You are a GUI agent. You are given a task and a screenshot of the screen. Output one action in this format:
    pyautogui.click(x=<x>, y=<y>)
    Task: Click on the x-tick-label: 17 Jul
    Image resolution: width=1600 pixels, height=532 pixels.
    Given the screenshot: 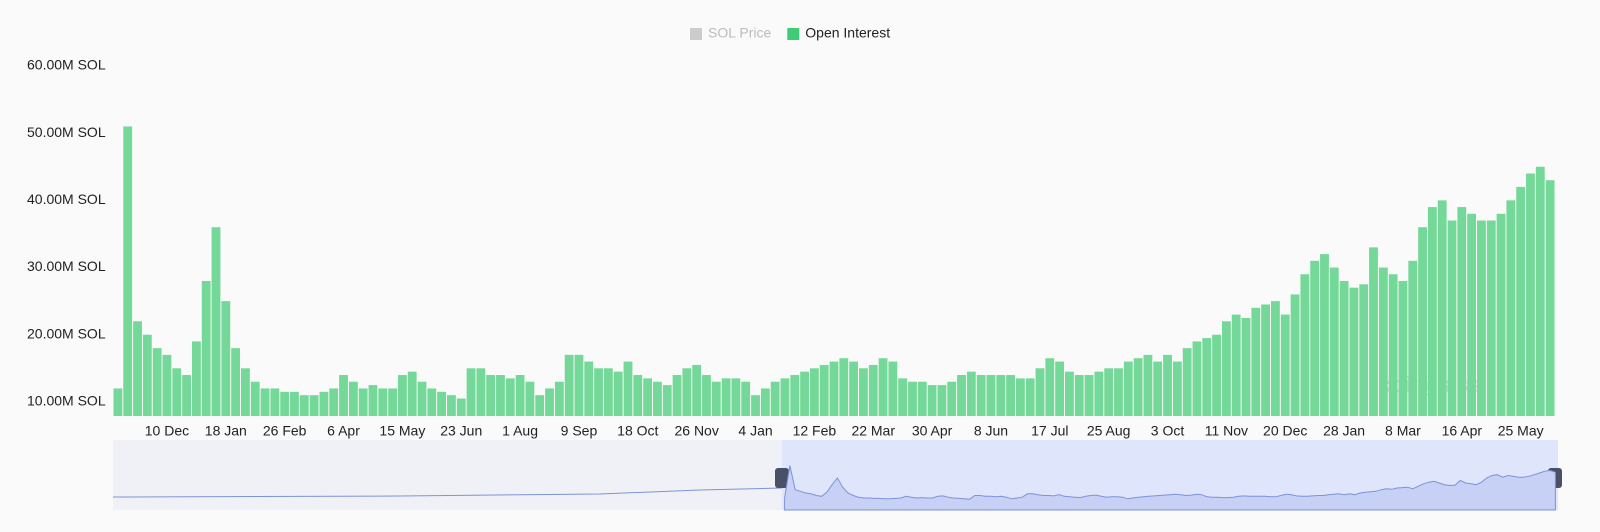 What is the action you would take?
    pyautogui.click(x=1049, y=431)
    